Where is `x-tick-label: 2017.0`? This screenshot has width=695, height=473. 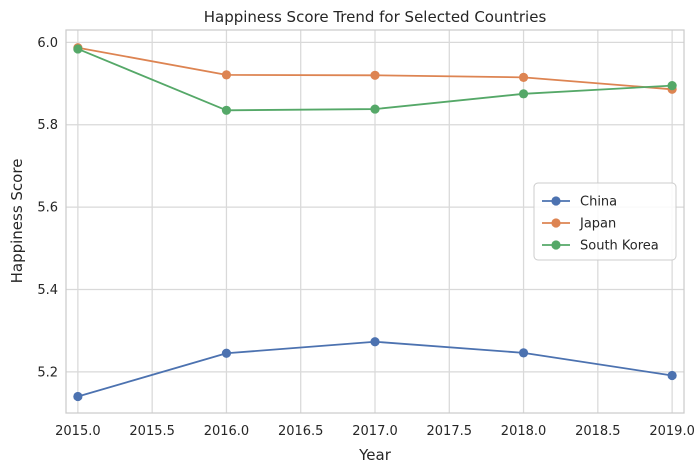 x-tick-label: 2017.0 is located at coordinates (375, 431).